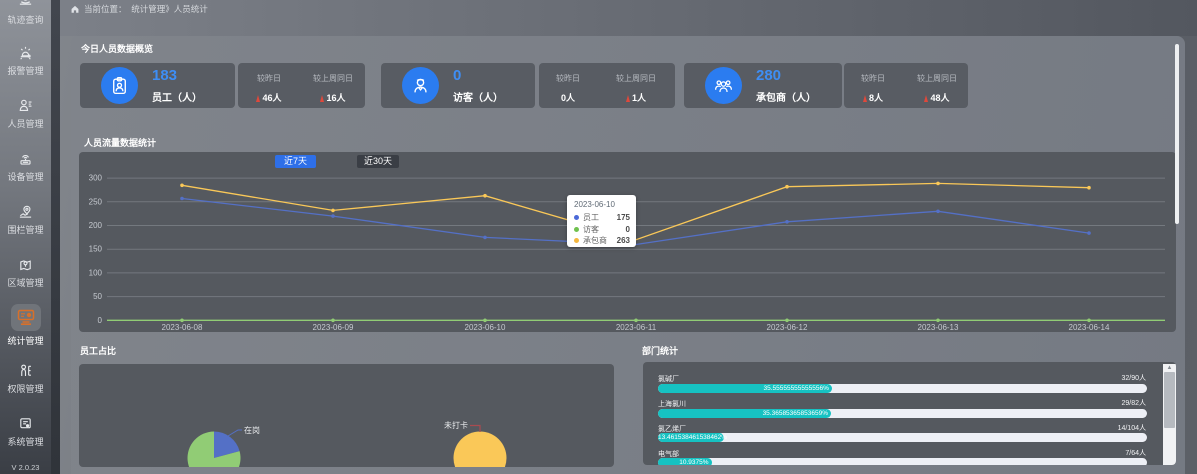  Describe the element at coordinates (456, 425) in the screenshot. I see `svg-text: 未打卡` at that location.